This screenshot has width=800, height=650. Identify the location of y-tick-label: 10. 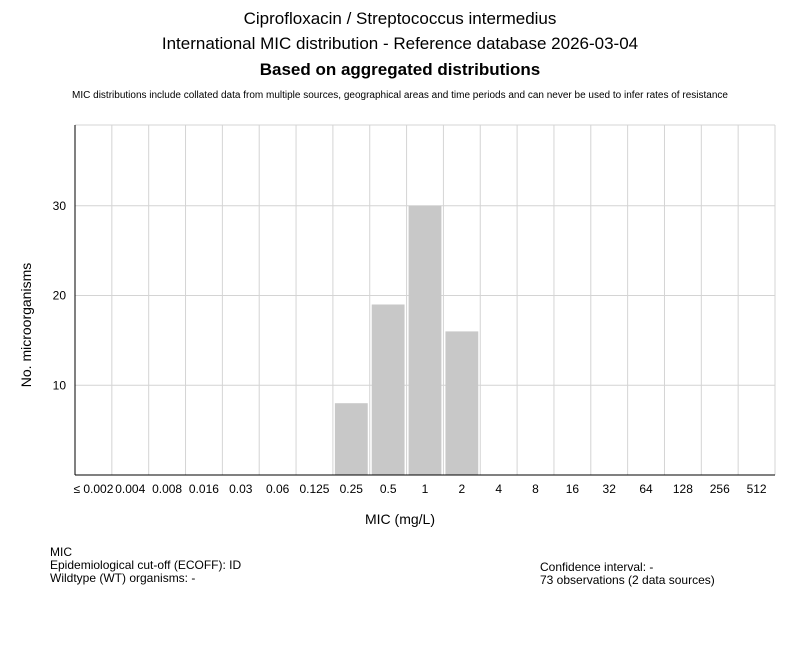
(60, 385).